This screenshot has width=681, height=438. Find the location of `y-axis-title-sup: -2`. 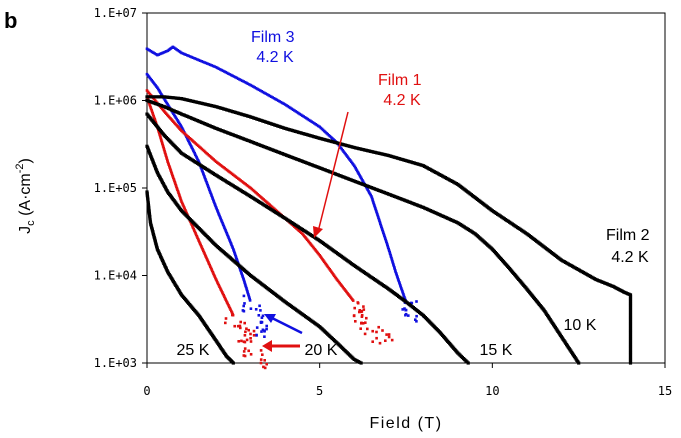

y-axis-title-sup: -2 is located at coordinates (20, 168).